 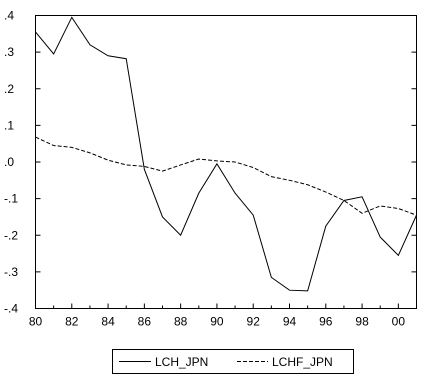 I want to click on y-tick-label: -.2, so click(x=11, y=235).